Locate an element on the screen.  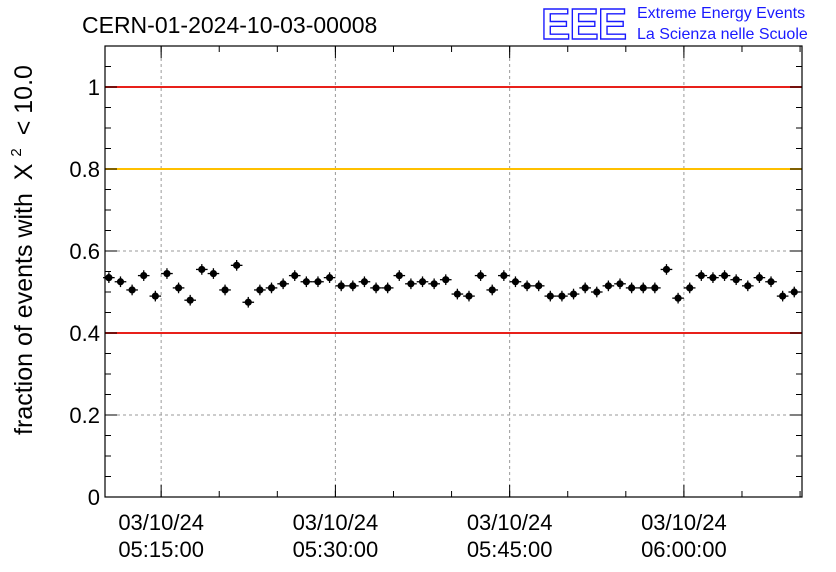
x-tick-time-label: 05:15:00 is located at coordinates (161, 549).